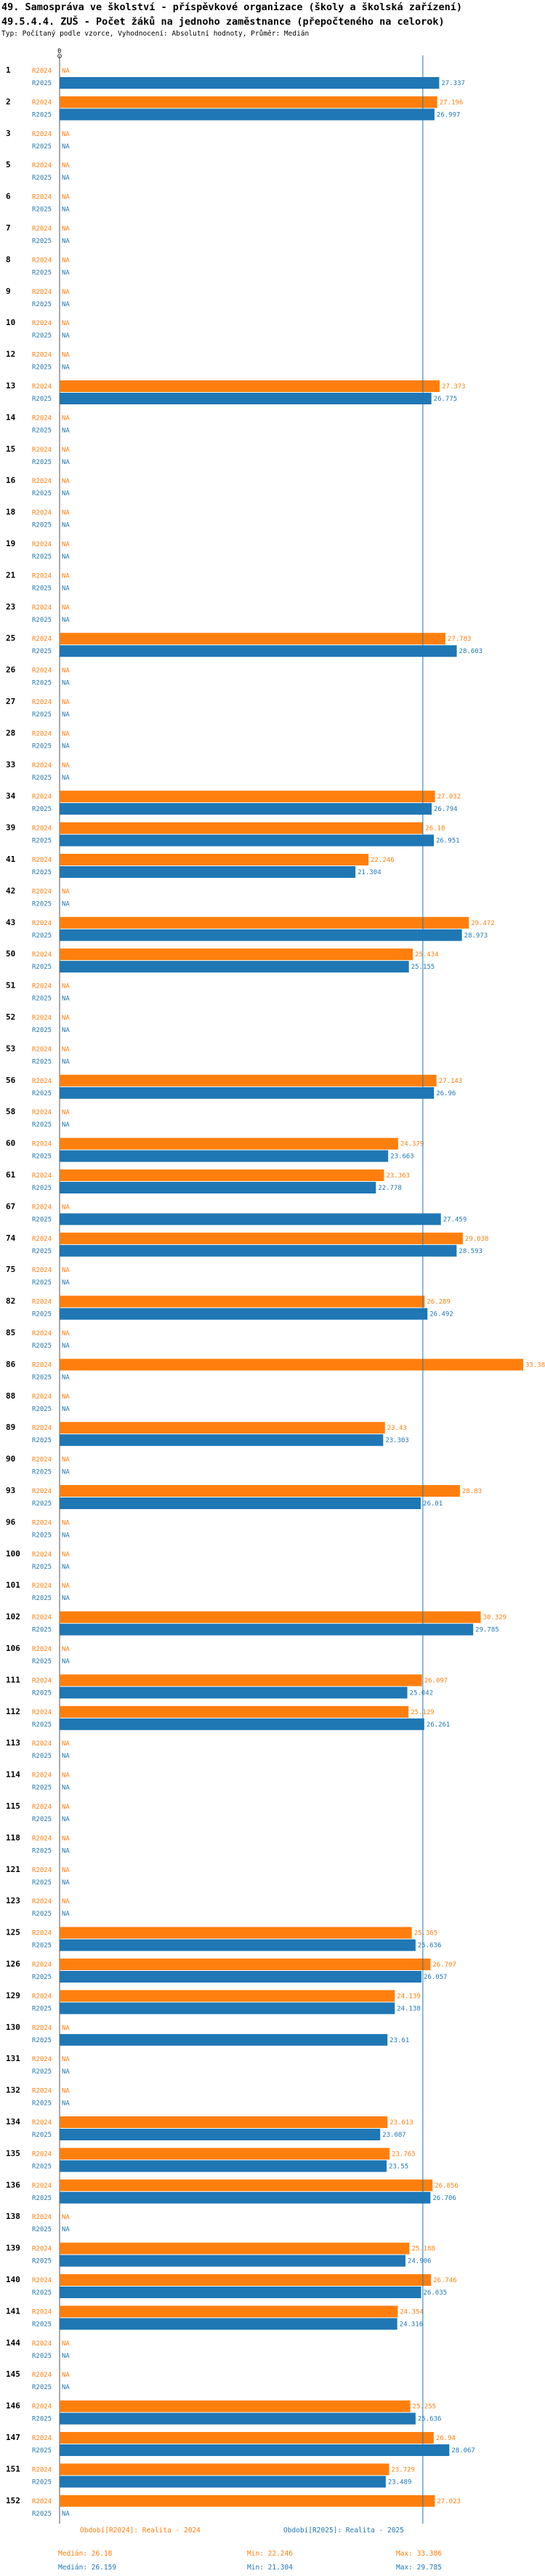  Describe the element at coordinates (42, 1965) in the screenshot. I see `series-label-R2024-126: R2024` at that location.